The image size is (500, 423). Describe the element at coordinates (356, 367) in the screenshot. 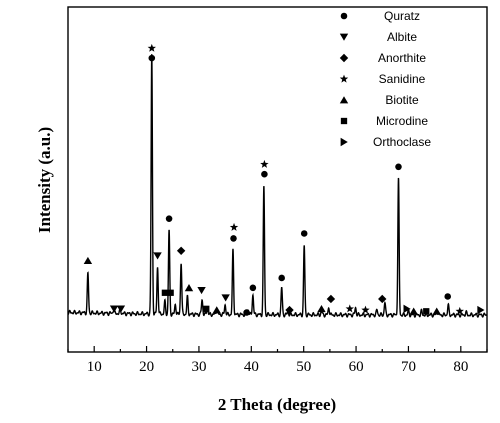

I see `x-tick-label: 60` at that location.